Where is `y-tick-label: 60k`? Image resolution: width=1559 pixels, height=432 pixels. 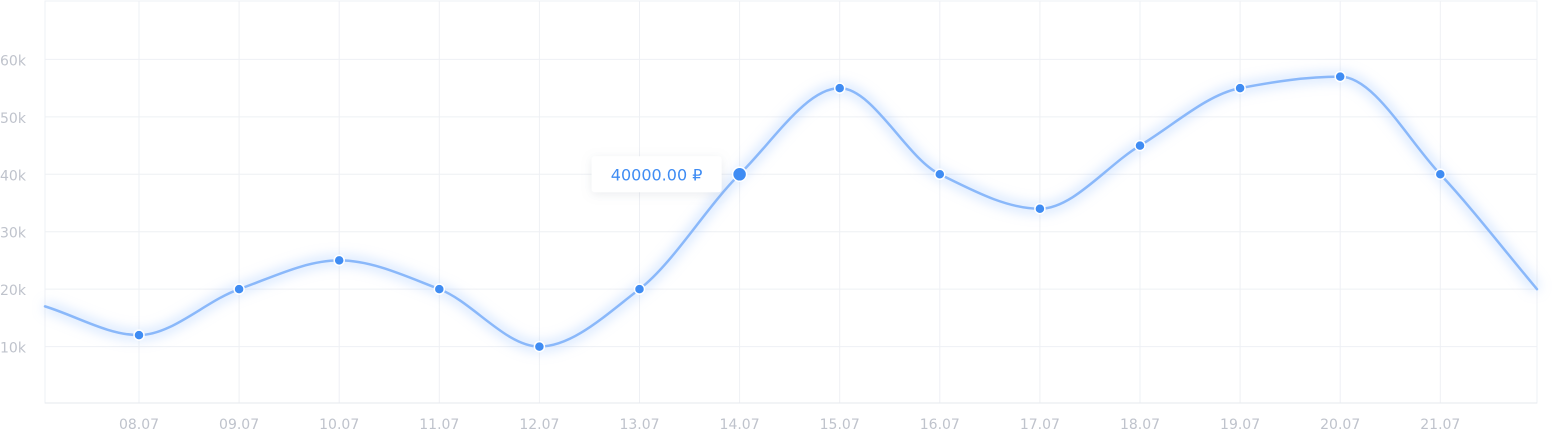 y-tick-label: 60k is located at coordinates (13, 61).